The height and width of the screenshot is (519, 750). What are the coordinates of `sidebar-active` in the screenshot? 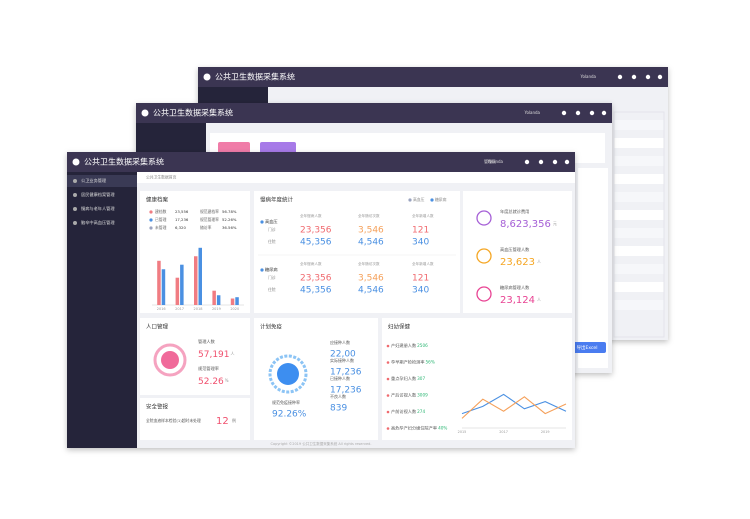 It's located at (102, 181).